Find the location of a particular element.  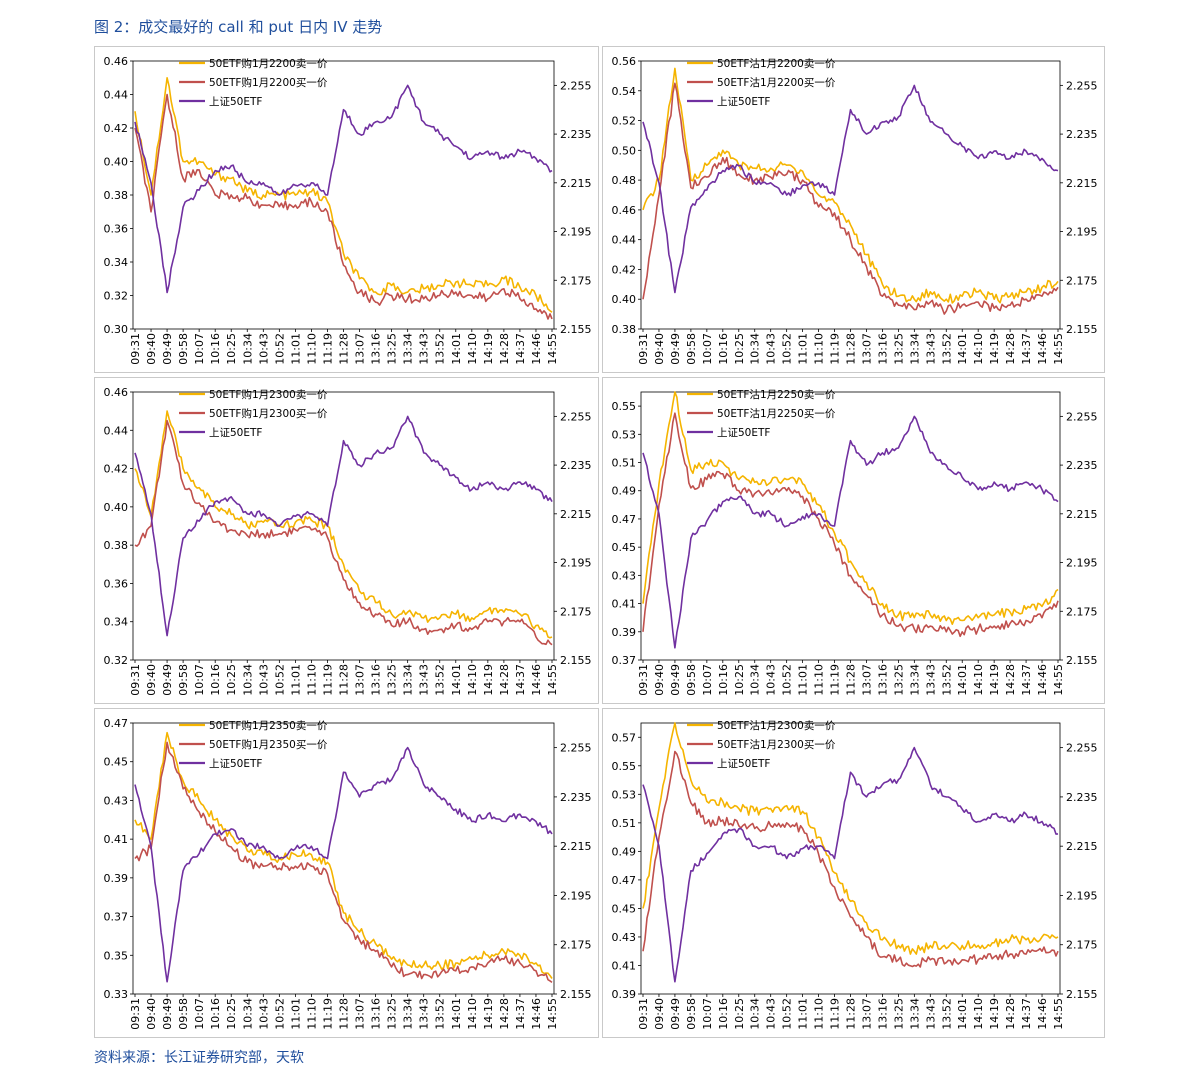

x-tick-label: 14:19 is located at coordinates (994, 680).